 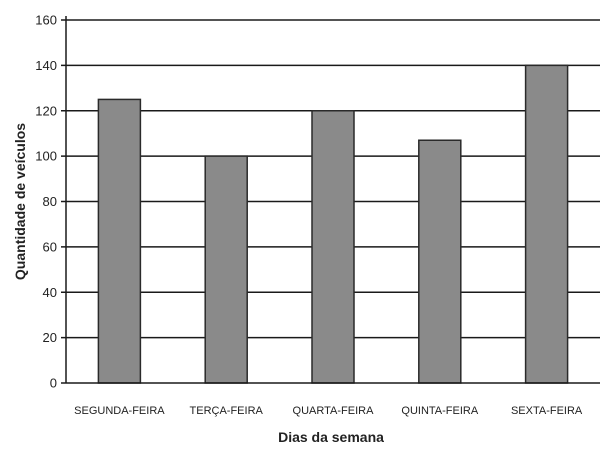 I want to click on y-tick-label: 80, so click(x=50, y=201).